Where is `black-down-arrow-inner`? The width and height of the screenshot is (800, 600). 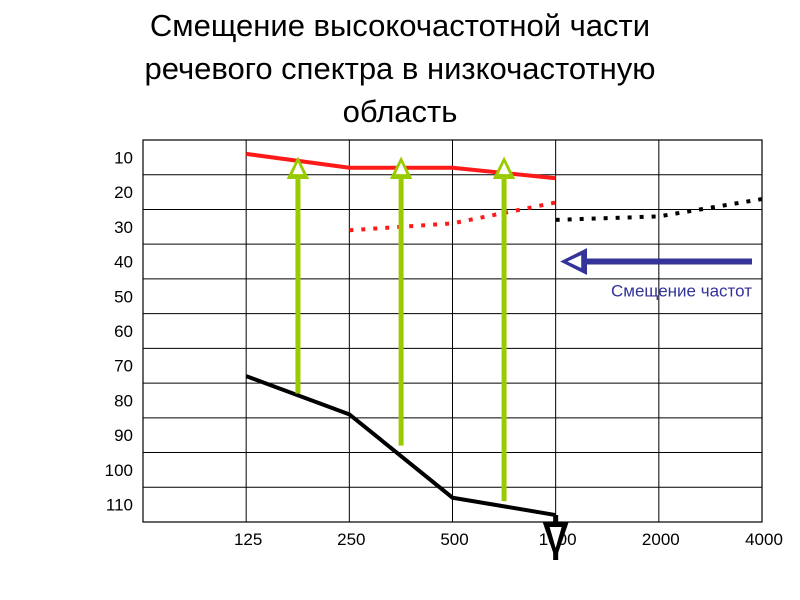
black-down-arrow-inner is located at coordinates (555, 537).